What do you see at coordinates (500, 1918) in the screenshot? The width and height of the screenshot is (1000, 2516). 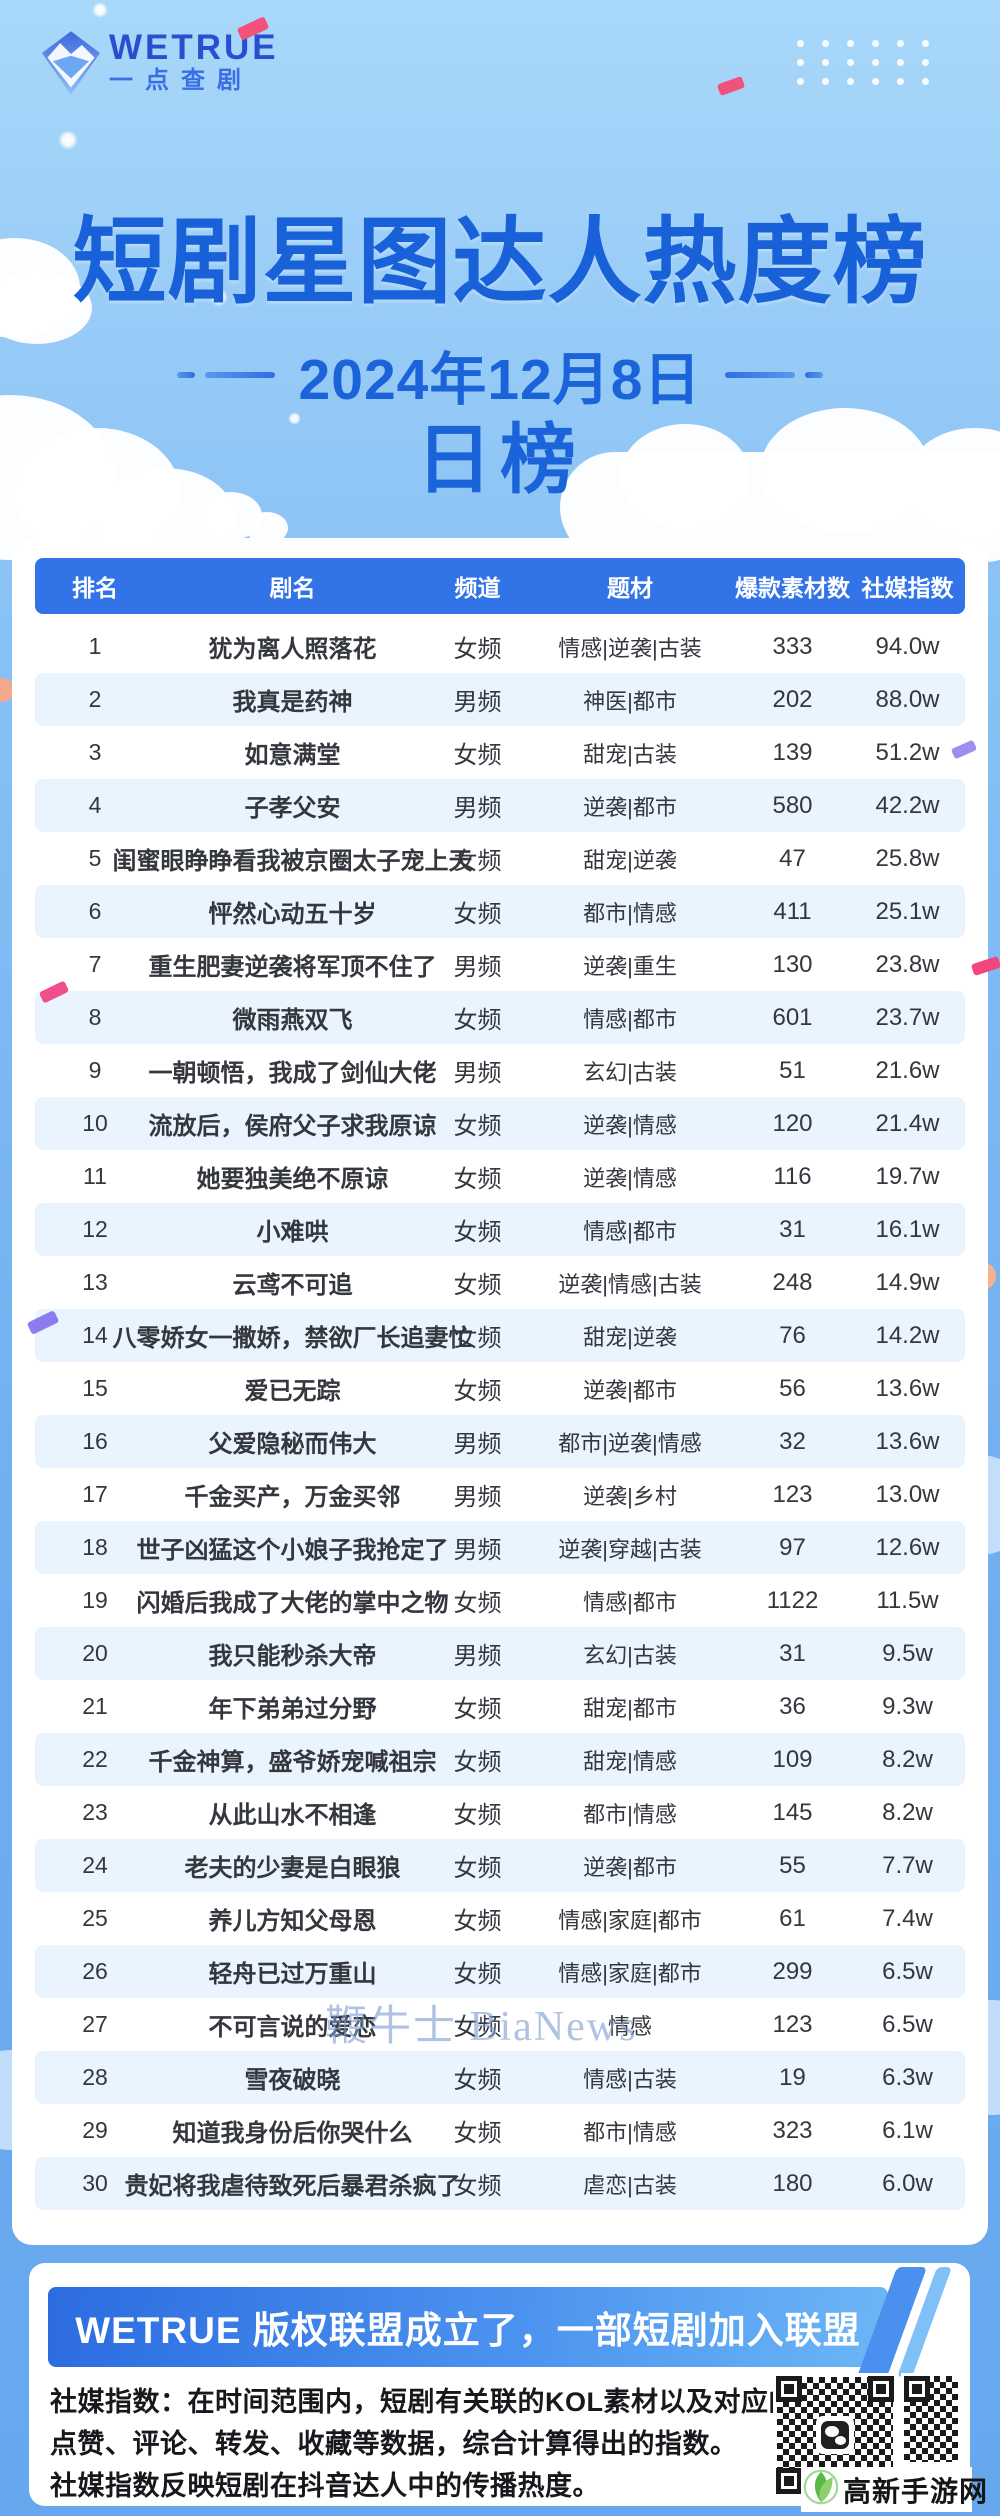 I see `table-row: 25 养儿方知父母恩 女频 情感|家庭|都市 61 7.4w` at bounding box center [500, 1918].